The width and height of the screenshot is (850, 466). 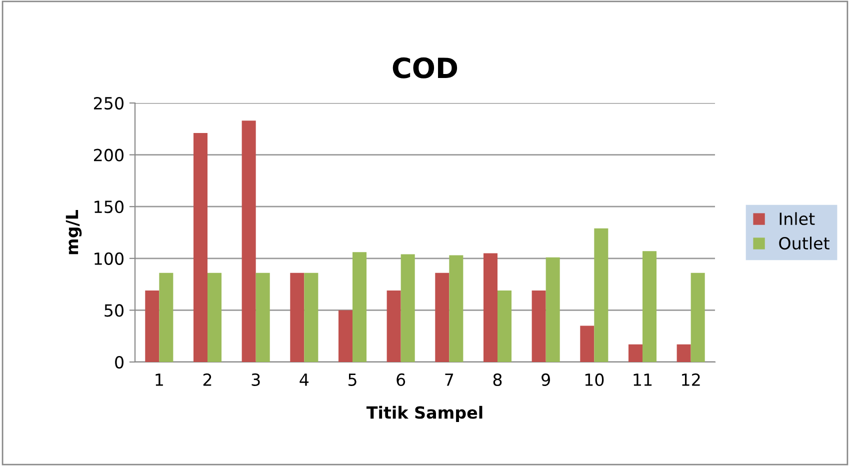 What do you see at coordinates (594, 379) in the screenshot?
I see `x-tick-label: 10` at bounding box center [594, 379].